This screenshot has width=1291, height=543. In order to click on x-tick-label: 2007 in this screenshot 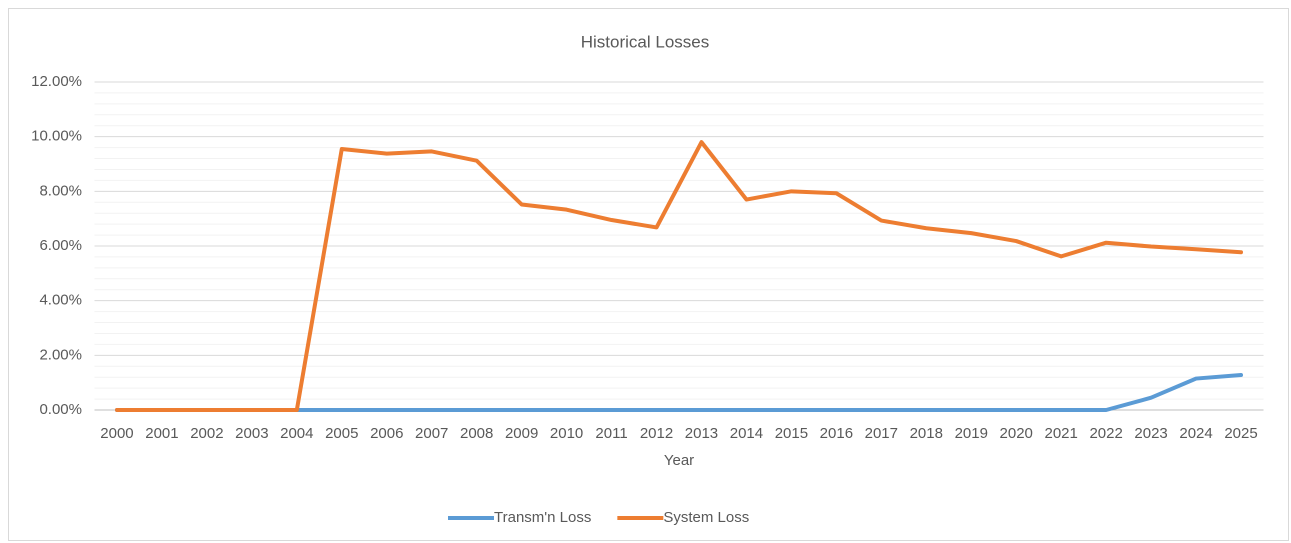, I will do `click(431, 433)`.